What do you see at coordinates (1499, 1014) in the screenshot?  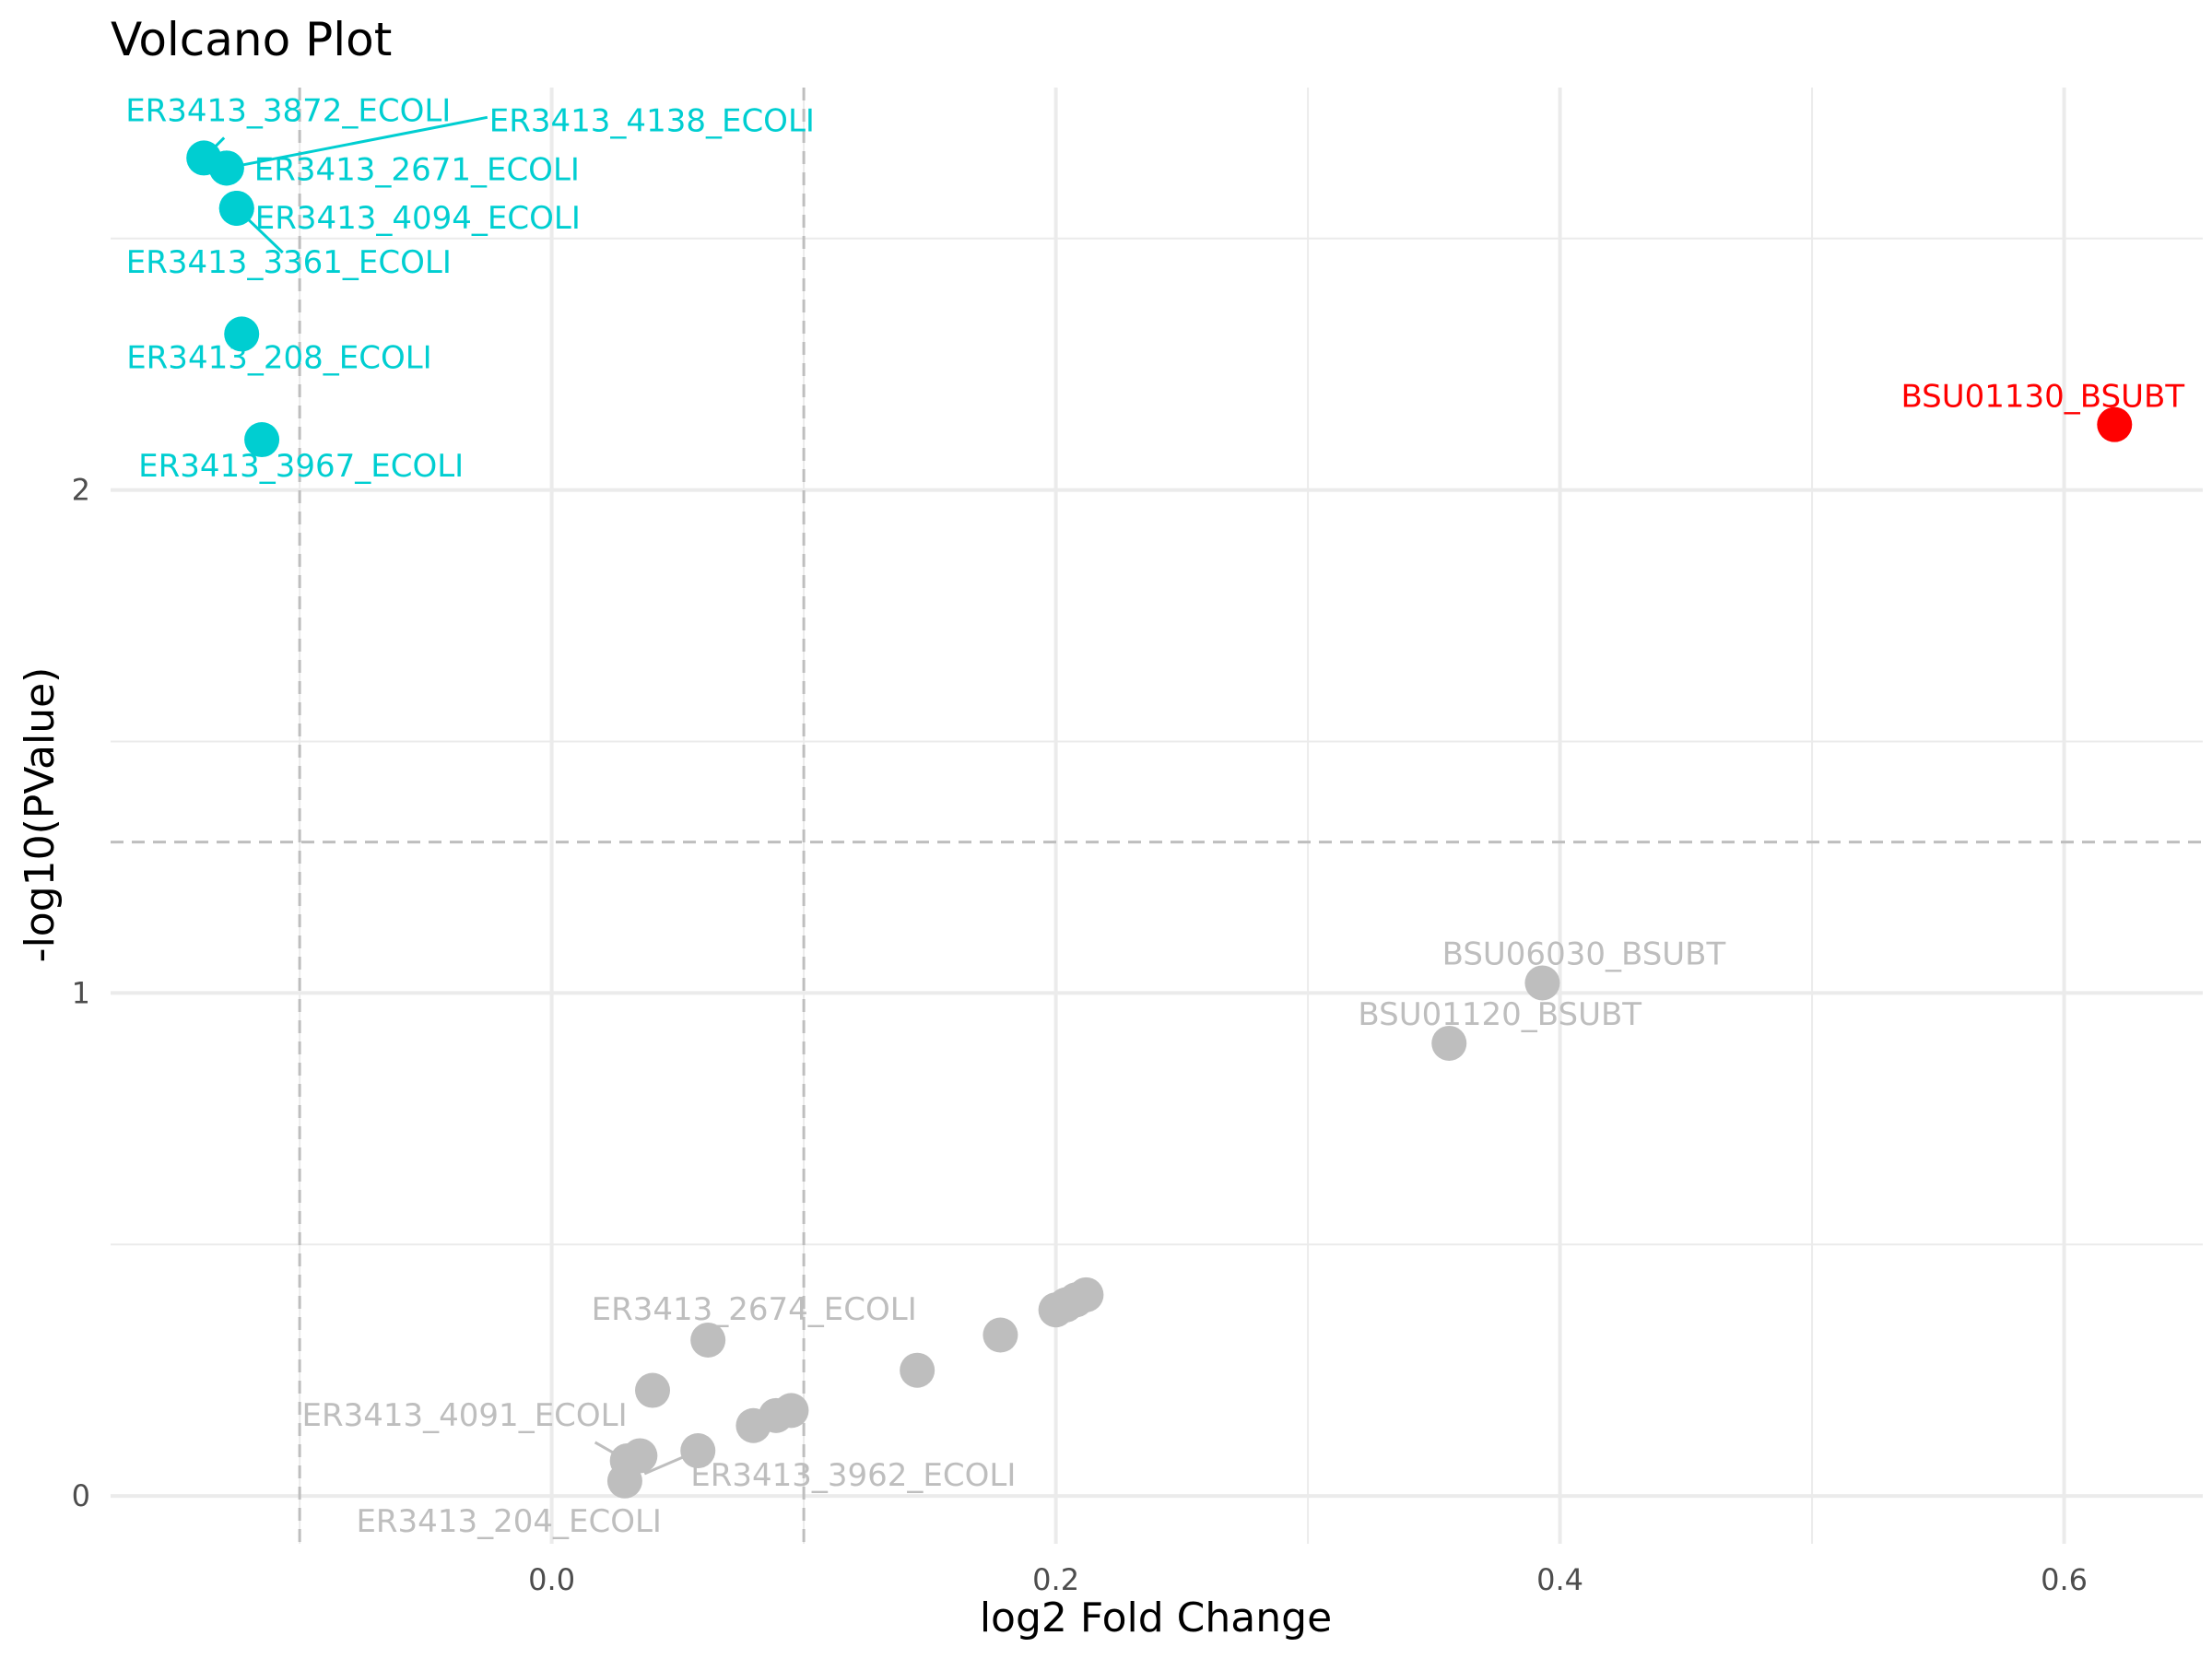 I see `point-label: BSU01120_BSUBT` at bounding box center [1499, 1014].